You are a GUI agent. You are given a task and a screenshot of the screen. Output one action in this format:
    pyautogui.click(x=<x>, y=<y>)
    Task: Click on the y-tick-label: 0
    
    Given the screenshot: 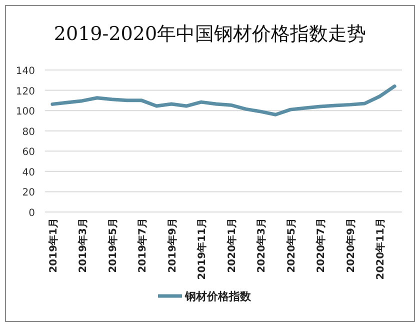 What is the action you would take?
    pyautogui.click(x=31, y=213)
    